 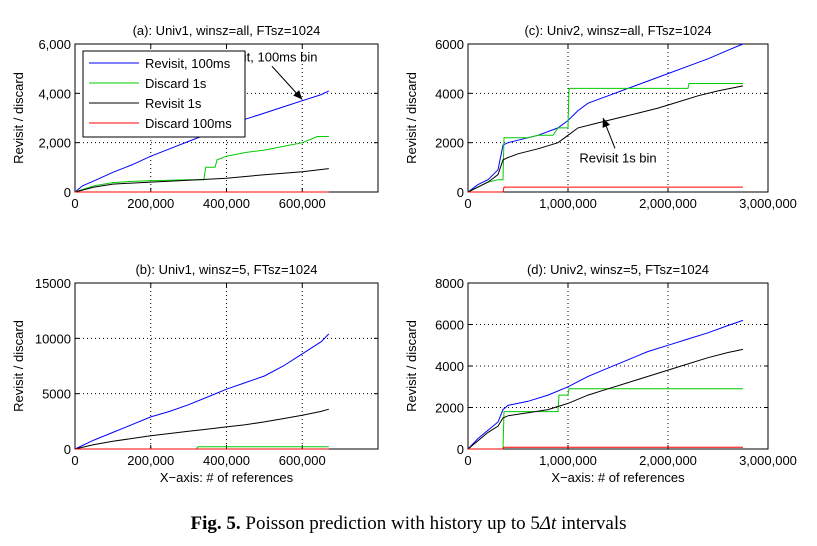 What do you see at coordinates (176, 83) in the screenshot?
I see `legend-entry: Discard 1s` at bounding box center [176, 83].